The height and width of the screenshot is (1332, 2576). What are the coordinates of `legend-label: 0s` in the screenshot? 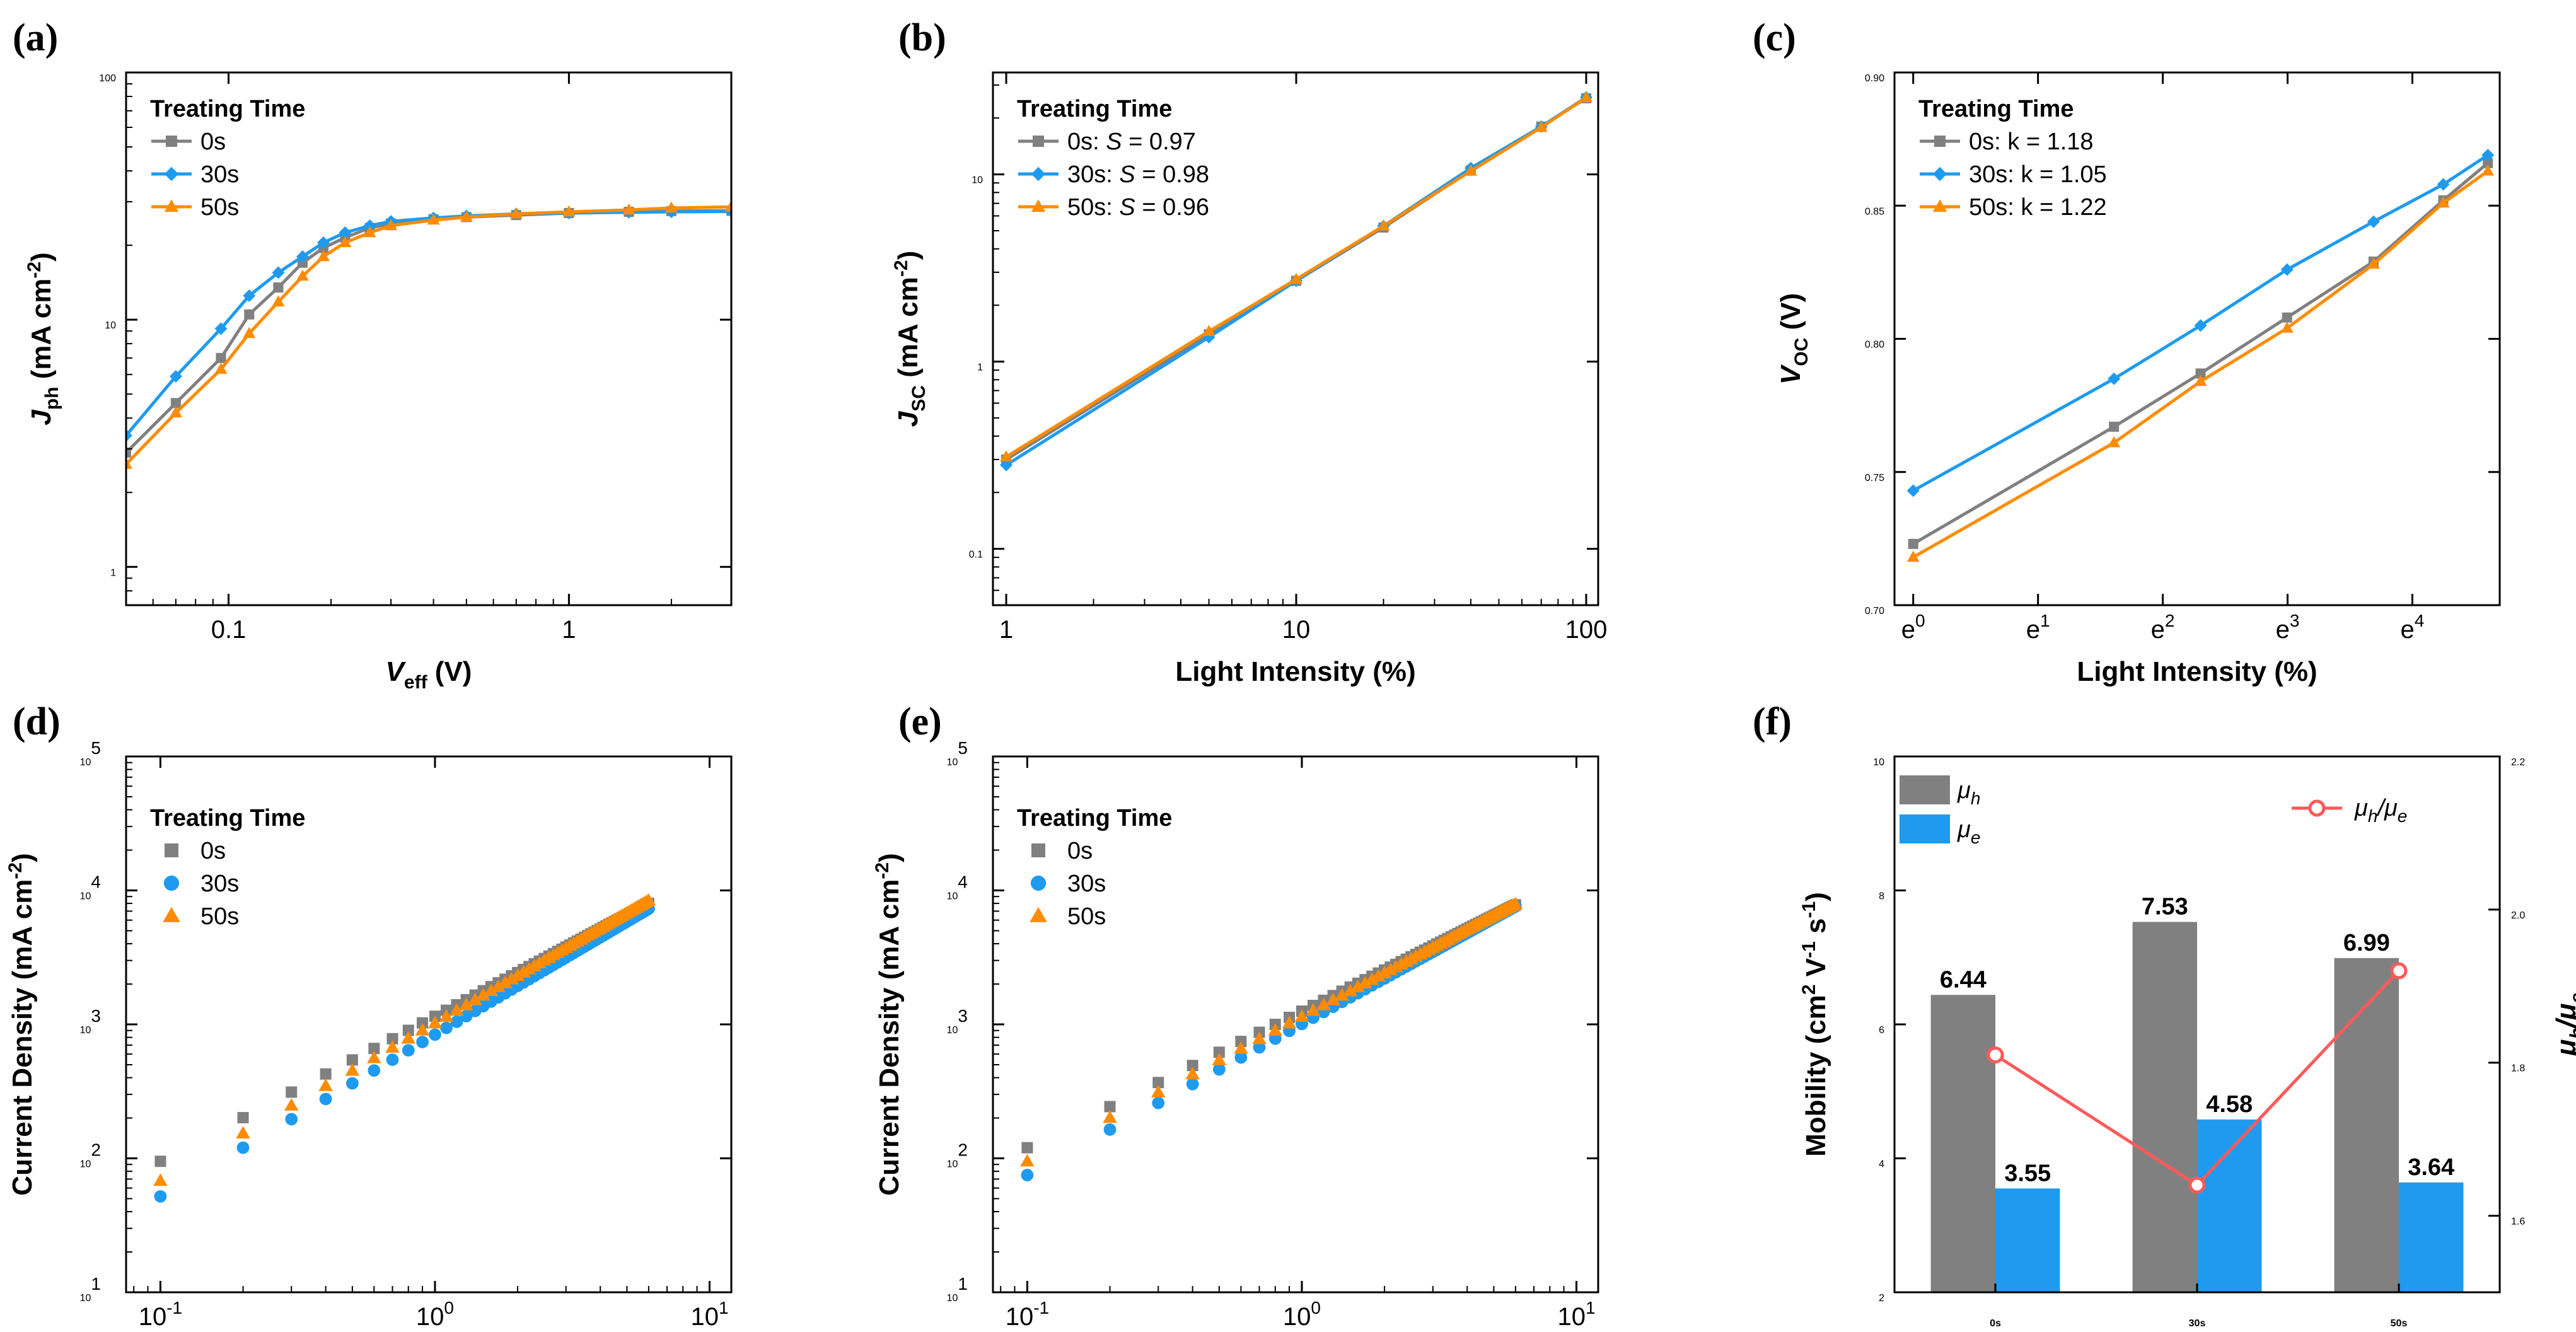 It's located at (213, 142).